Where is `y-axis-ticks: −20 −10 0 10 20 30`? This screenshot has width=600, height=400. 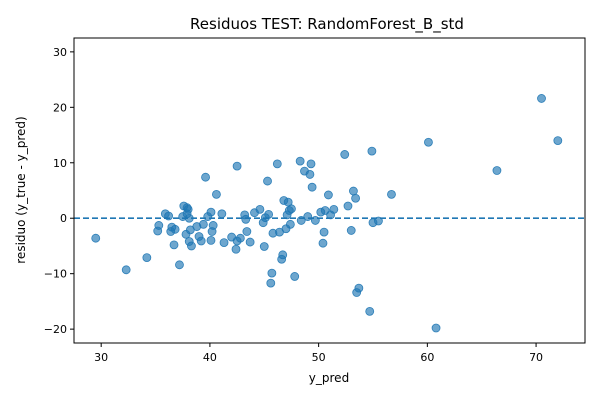 y-axis-ticks: −20 −10 0 10 20 30 is located at coordinates (59, 191).